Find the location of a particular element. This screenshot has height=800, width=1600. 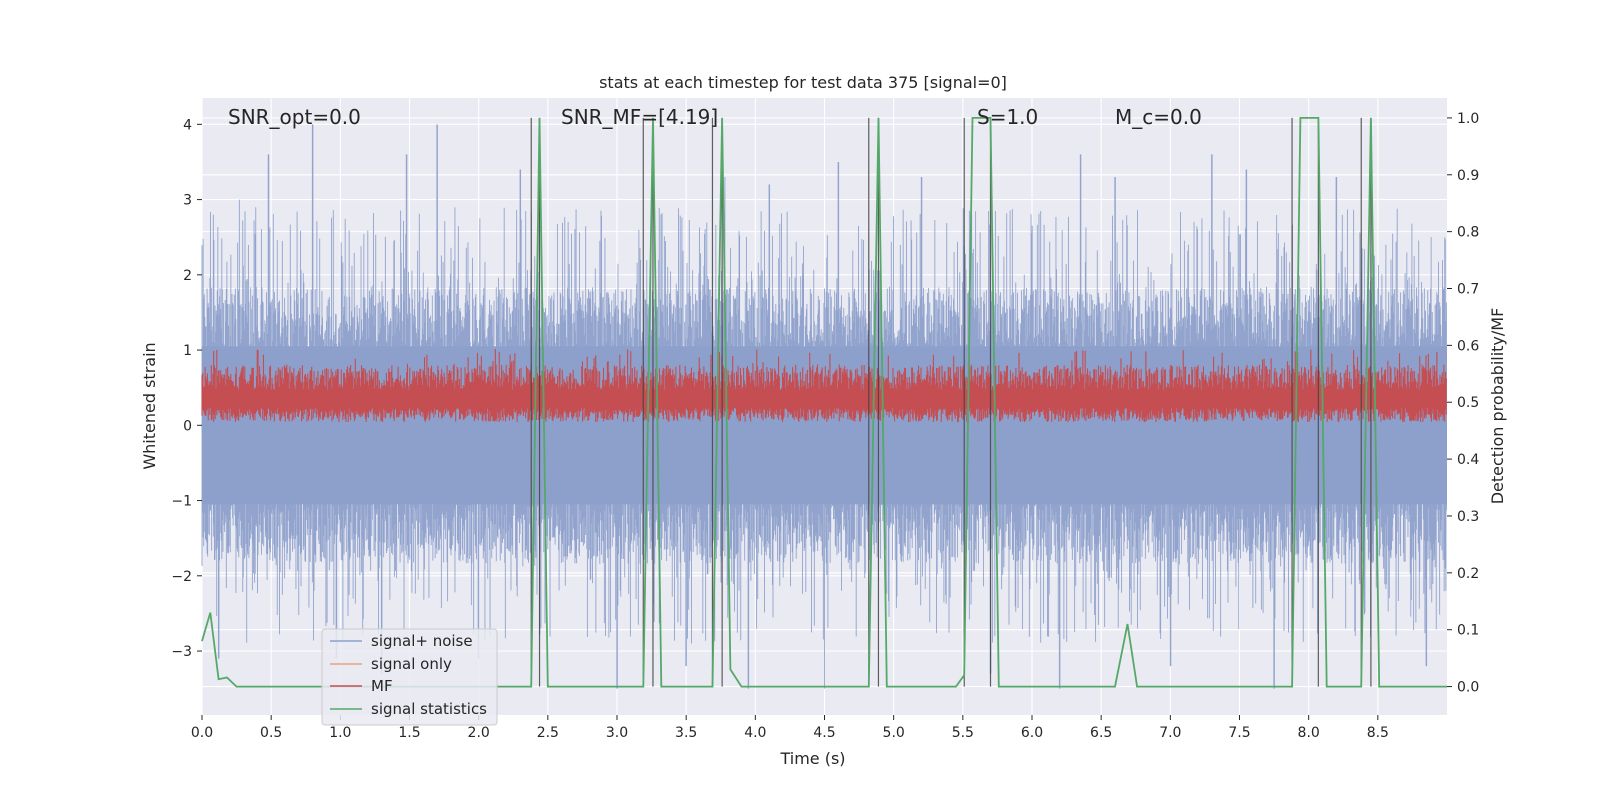

y2-tick-label: 0.9 is located at coordinates (1468, 176).